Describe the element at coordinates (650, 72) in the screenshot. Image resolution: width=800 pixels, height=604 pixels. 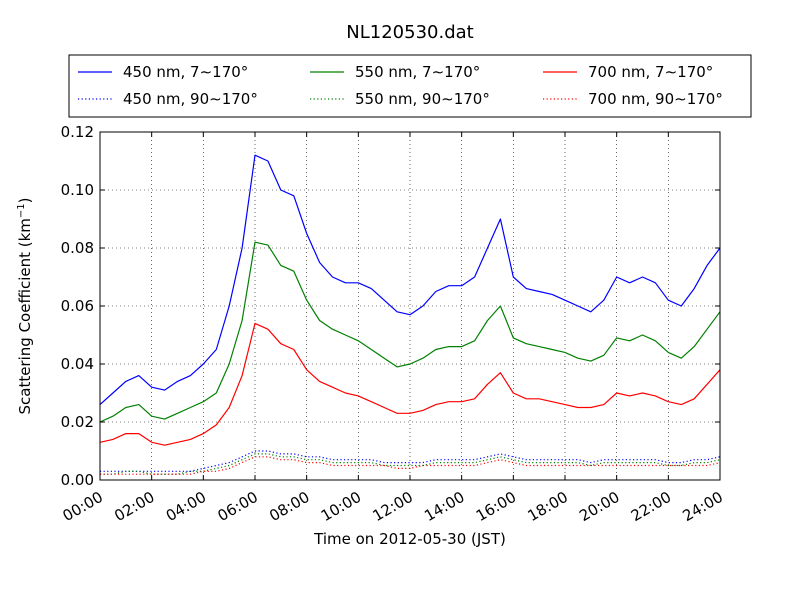
I see `legend-label-2: 700 nm, 7∼170°` at that location.